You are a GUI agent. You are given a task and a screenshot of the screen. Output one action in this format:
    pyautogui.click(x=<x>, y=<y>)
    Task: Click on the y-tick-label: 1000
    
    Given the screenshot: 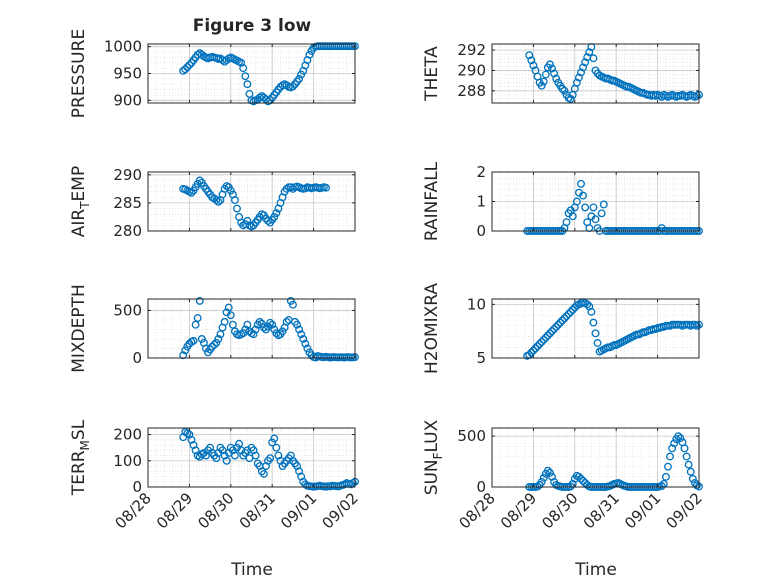 What is the action you would take?
    pyautogui.click(x=123, y=47)
    